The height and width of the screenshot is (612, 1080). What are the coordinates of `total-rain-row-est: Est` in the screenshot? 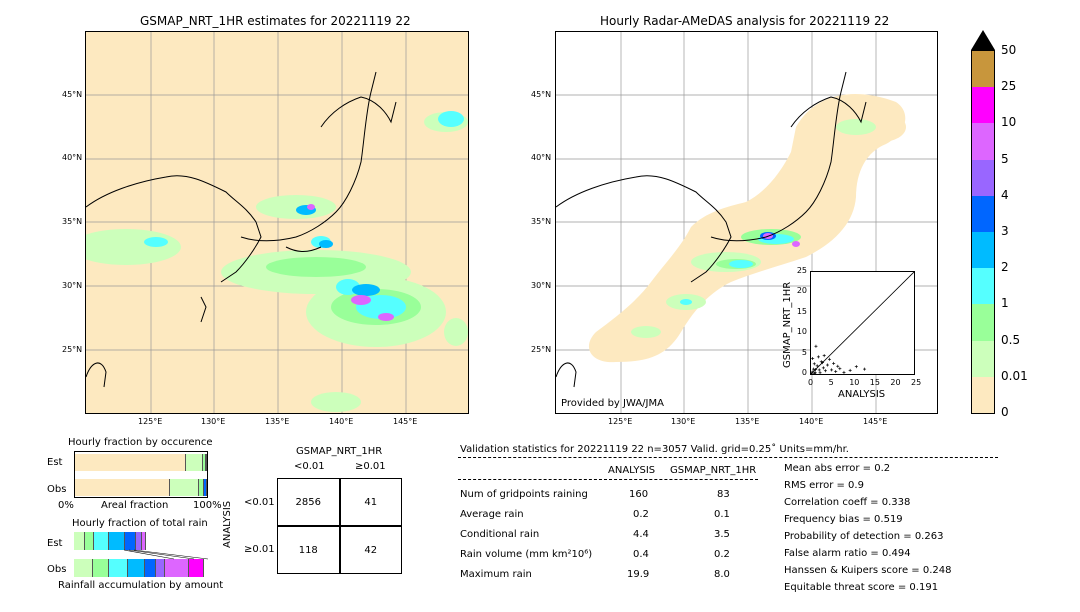 It's located at (55, 543).